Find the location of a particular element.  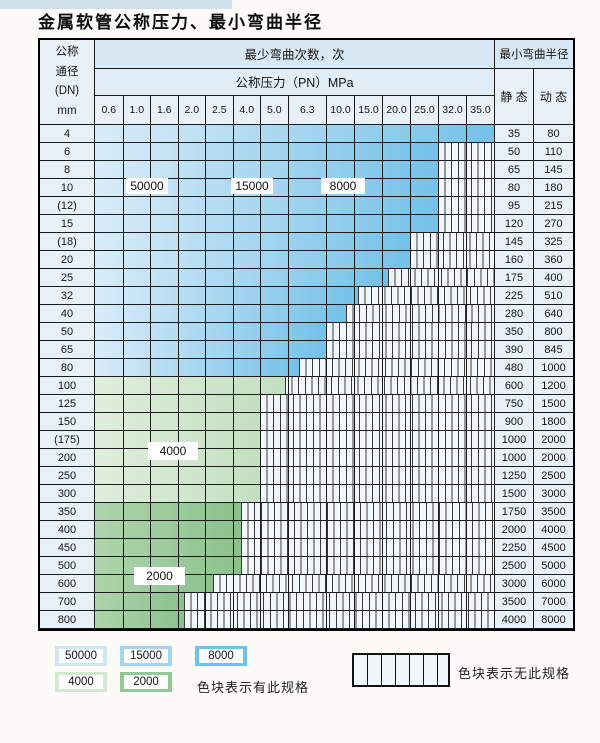

static-radius-cell: 35 is located at coordinates (514, 133).